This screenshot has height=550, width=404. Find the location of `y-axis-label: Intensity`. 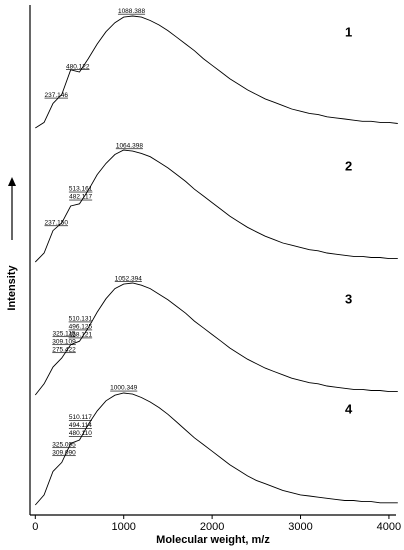

y-axis-label: Intensity is located at coordinates (12, 288).